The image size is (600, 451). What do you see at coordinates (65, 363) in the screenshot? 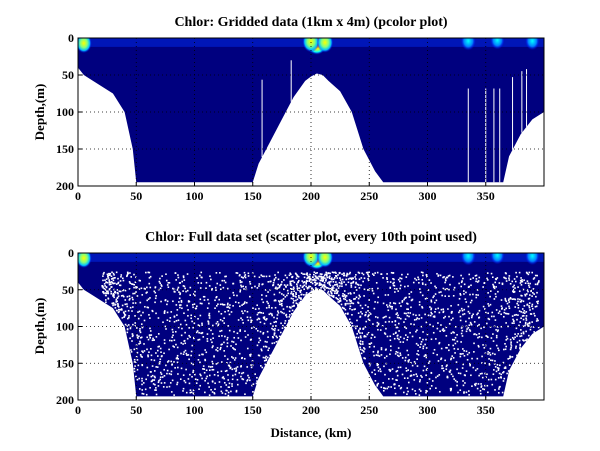
I see `y-tick-label: 150` at bounding box center [65, 363].